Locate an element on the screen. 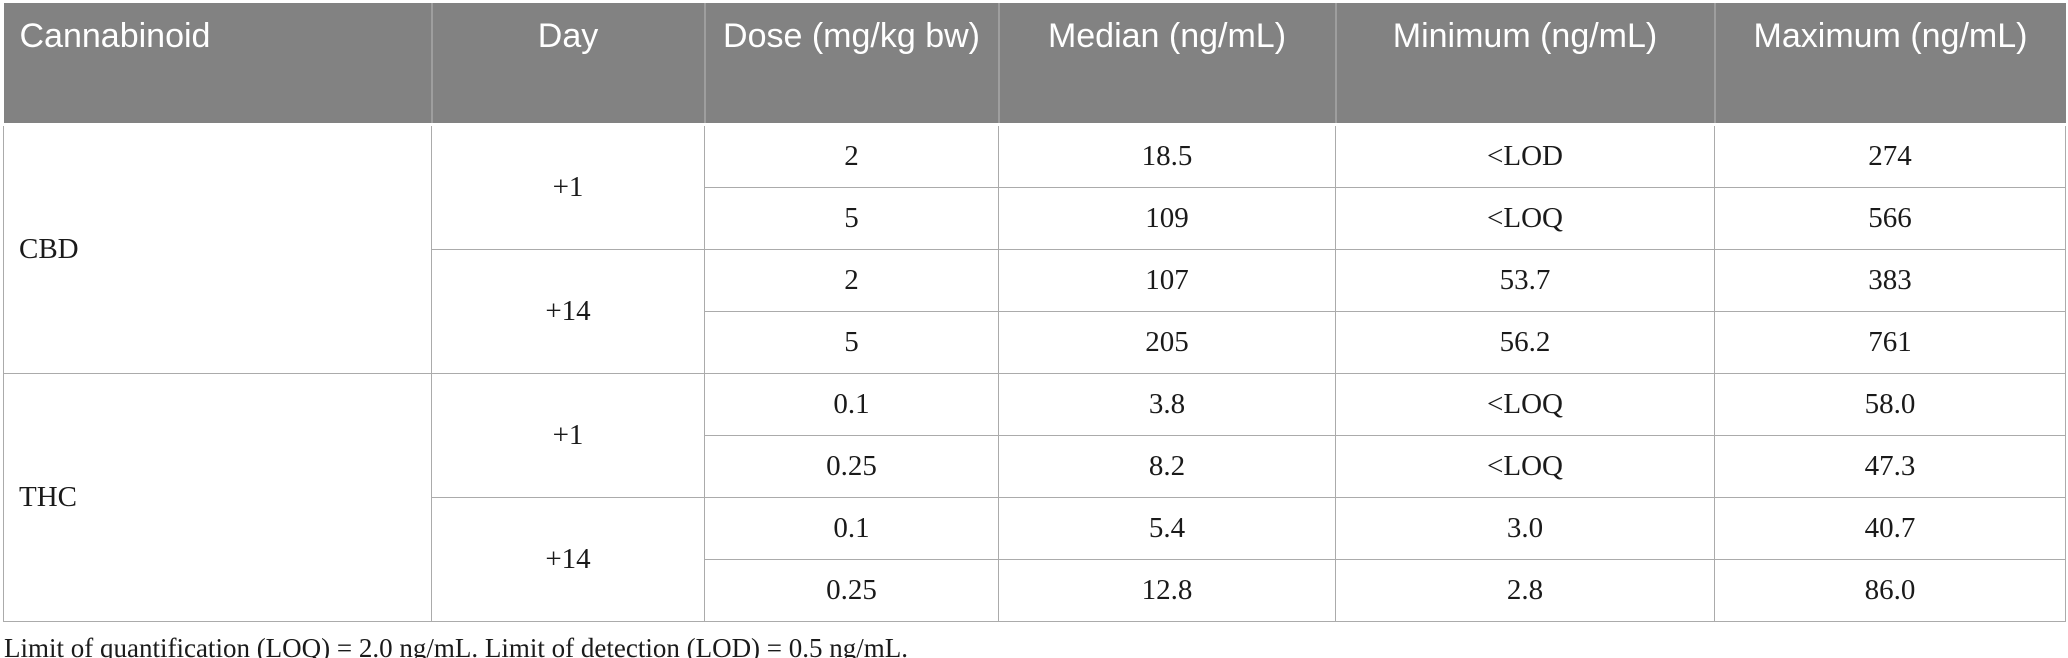 The image size is (2068, 658). maximum-cell: 383 is located at coordinates (1890, 280).